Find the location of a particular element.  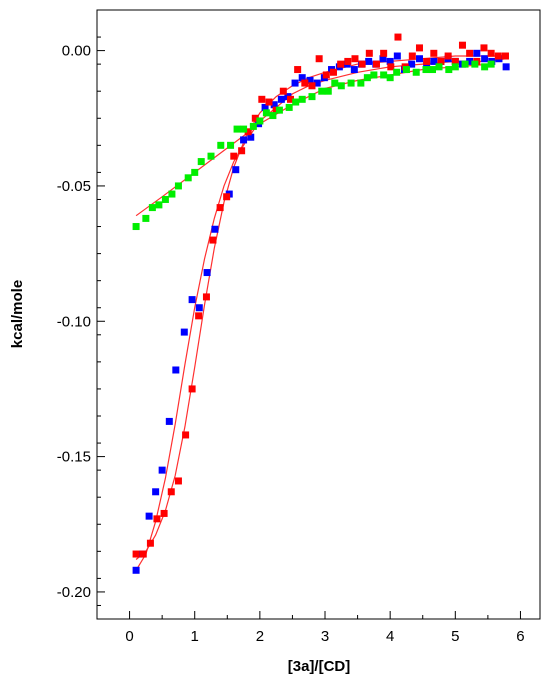

x-tick-label: 5 is located at coordinates (455, 636).